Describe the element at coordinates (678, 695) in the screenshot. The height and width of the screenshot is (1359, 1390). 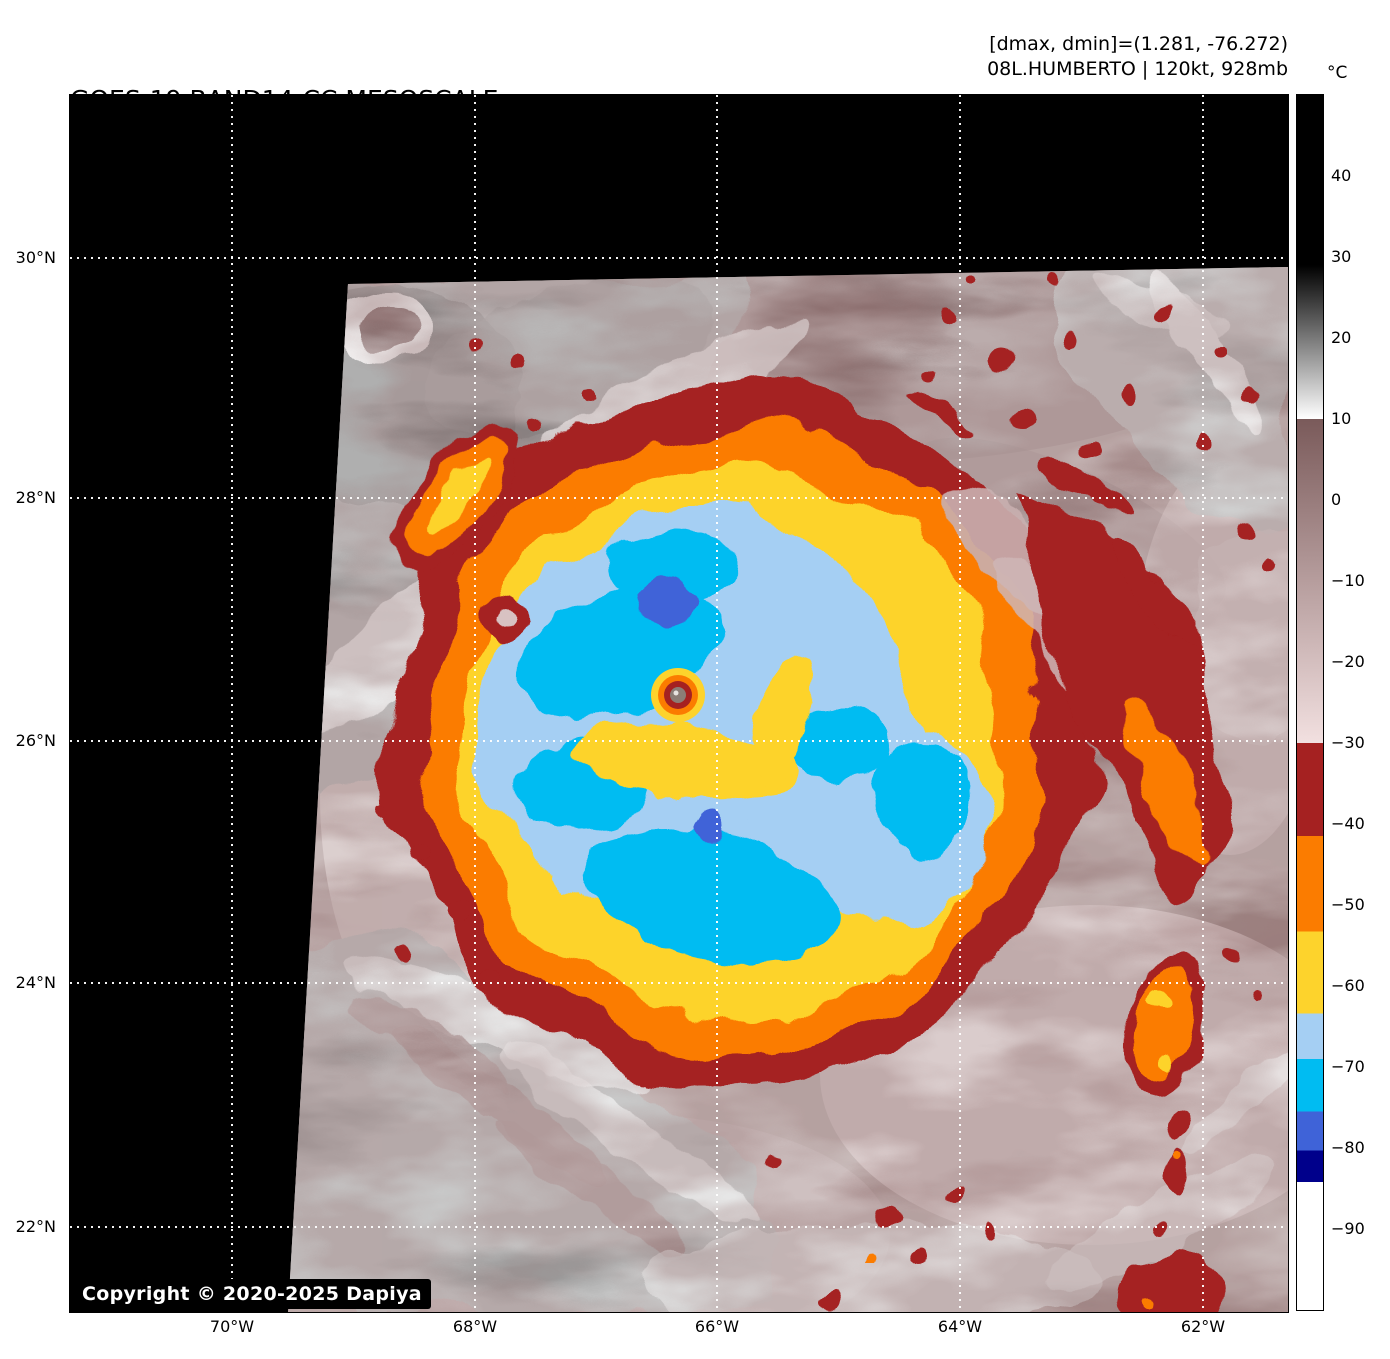
I see `hurricane-eye` at that location.